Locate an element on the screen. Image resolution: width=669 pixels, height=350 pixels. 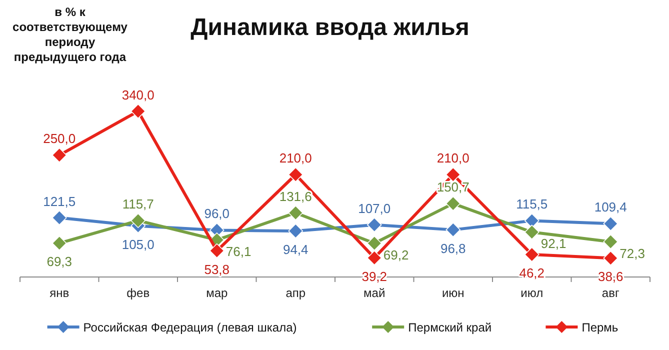
legend-label: Пермский край is located at coordinates (450, 327).